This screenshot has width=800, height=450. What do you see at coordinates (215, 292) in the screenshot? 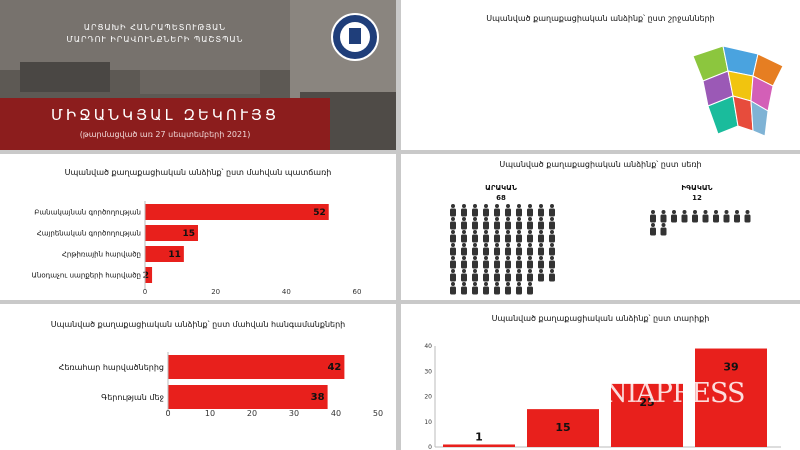
I see `x-tick-label: 20` at bounding box center [215, 292].